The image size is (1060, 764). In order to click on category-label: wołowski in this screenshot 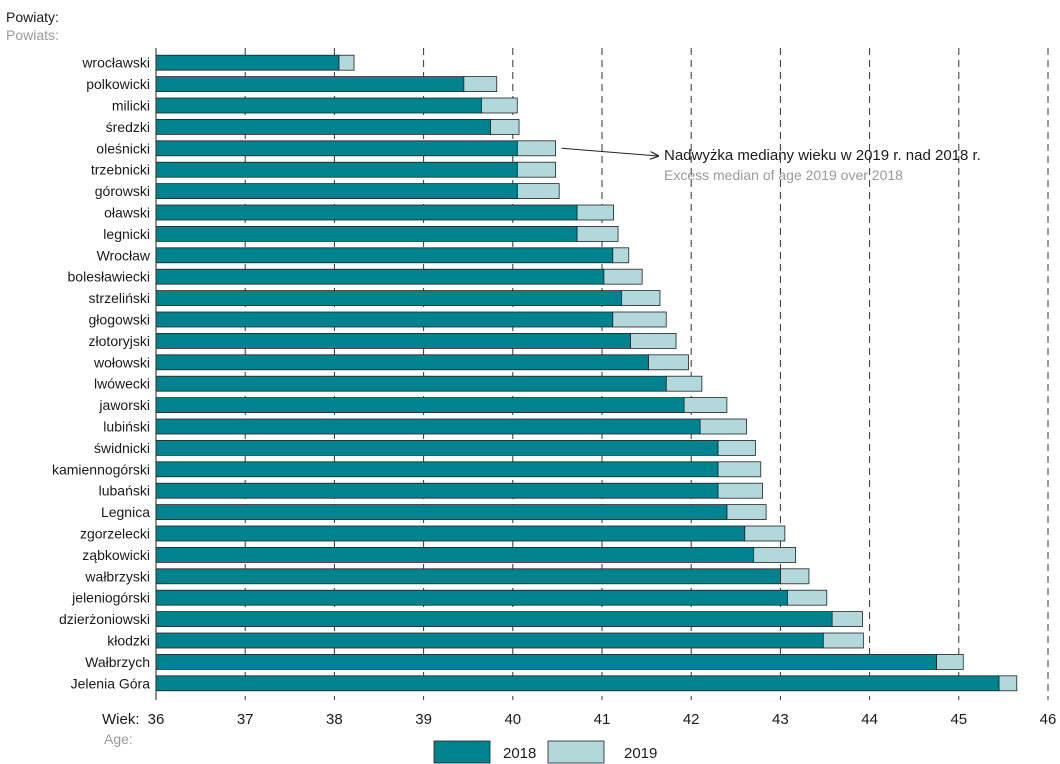, I will do `click(121, 362)`.